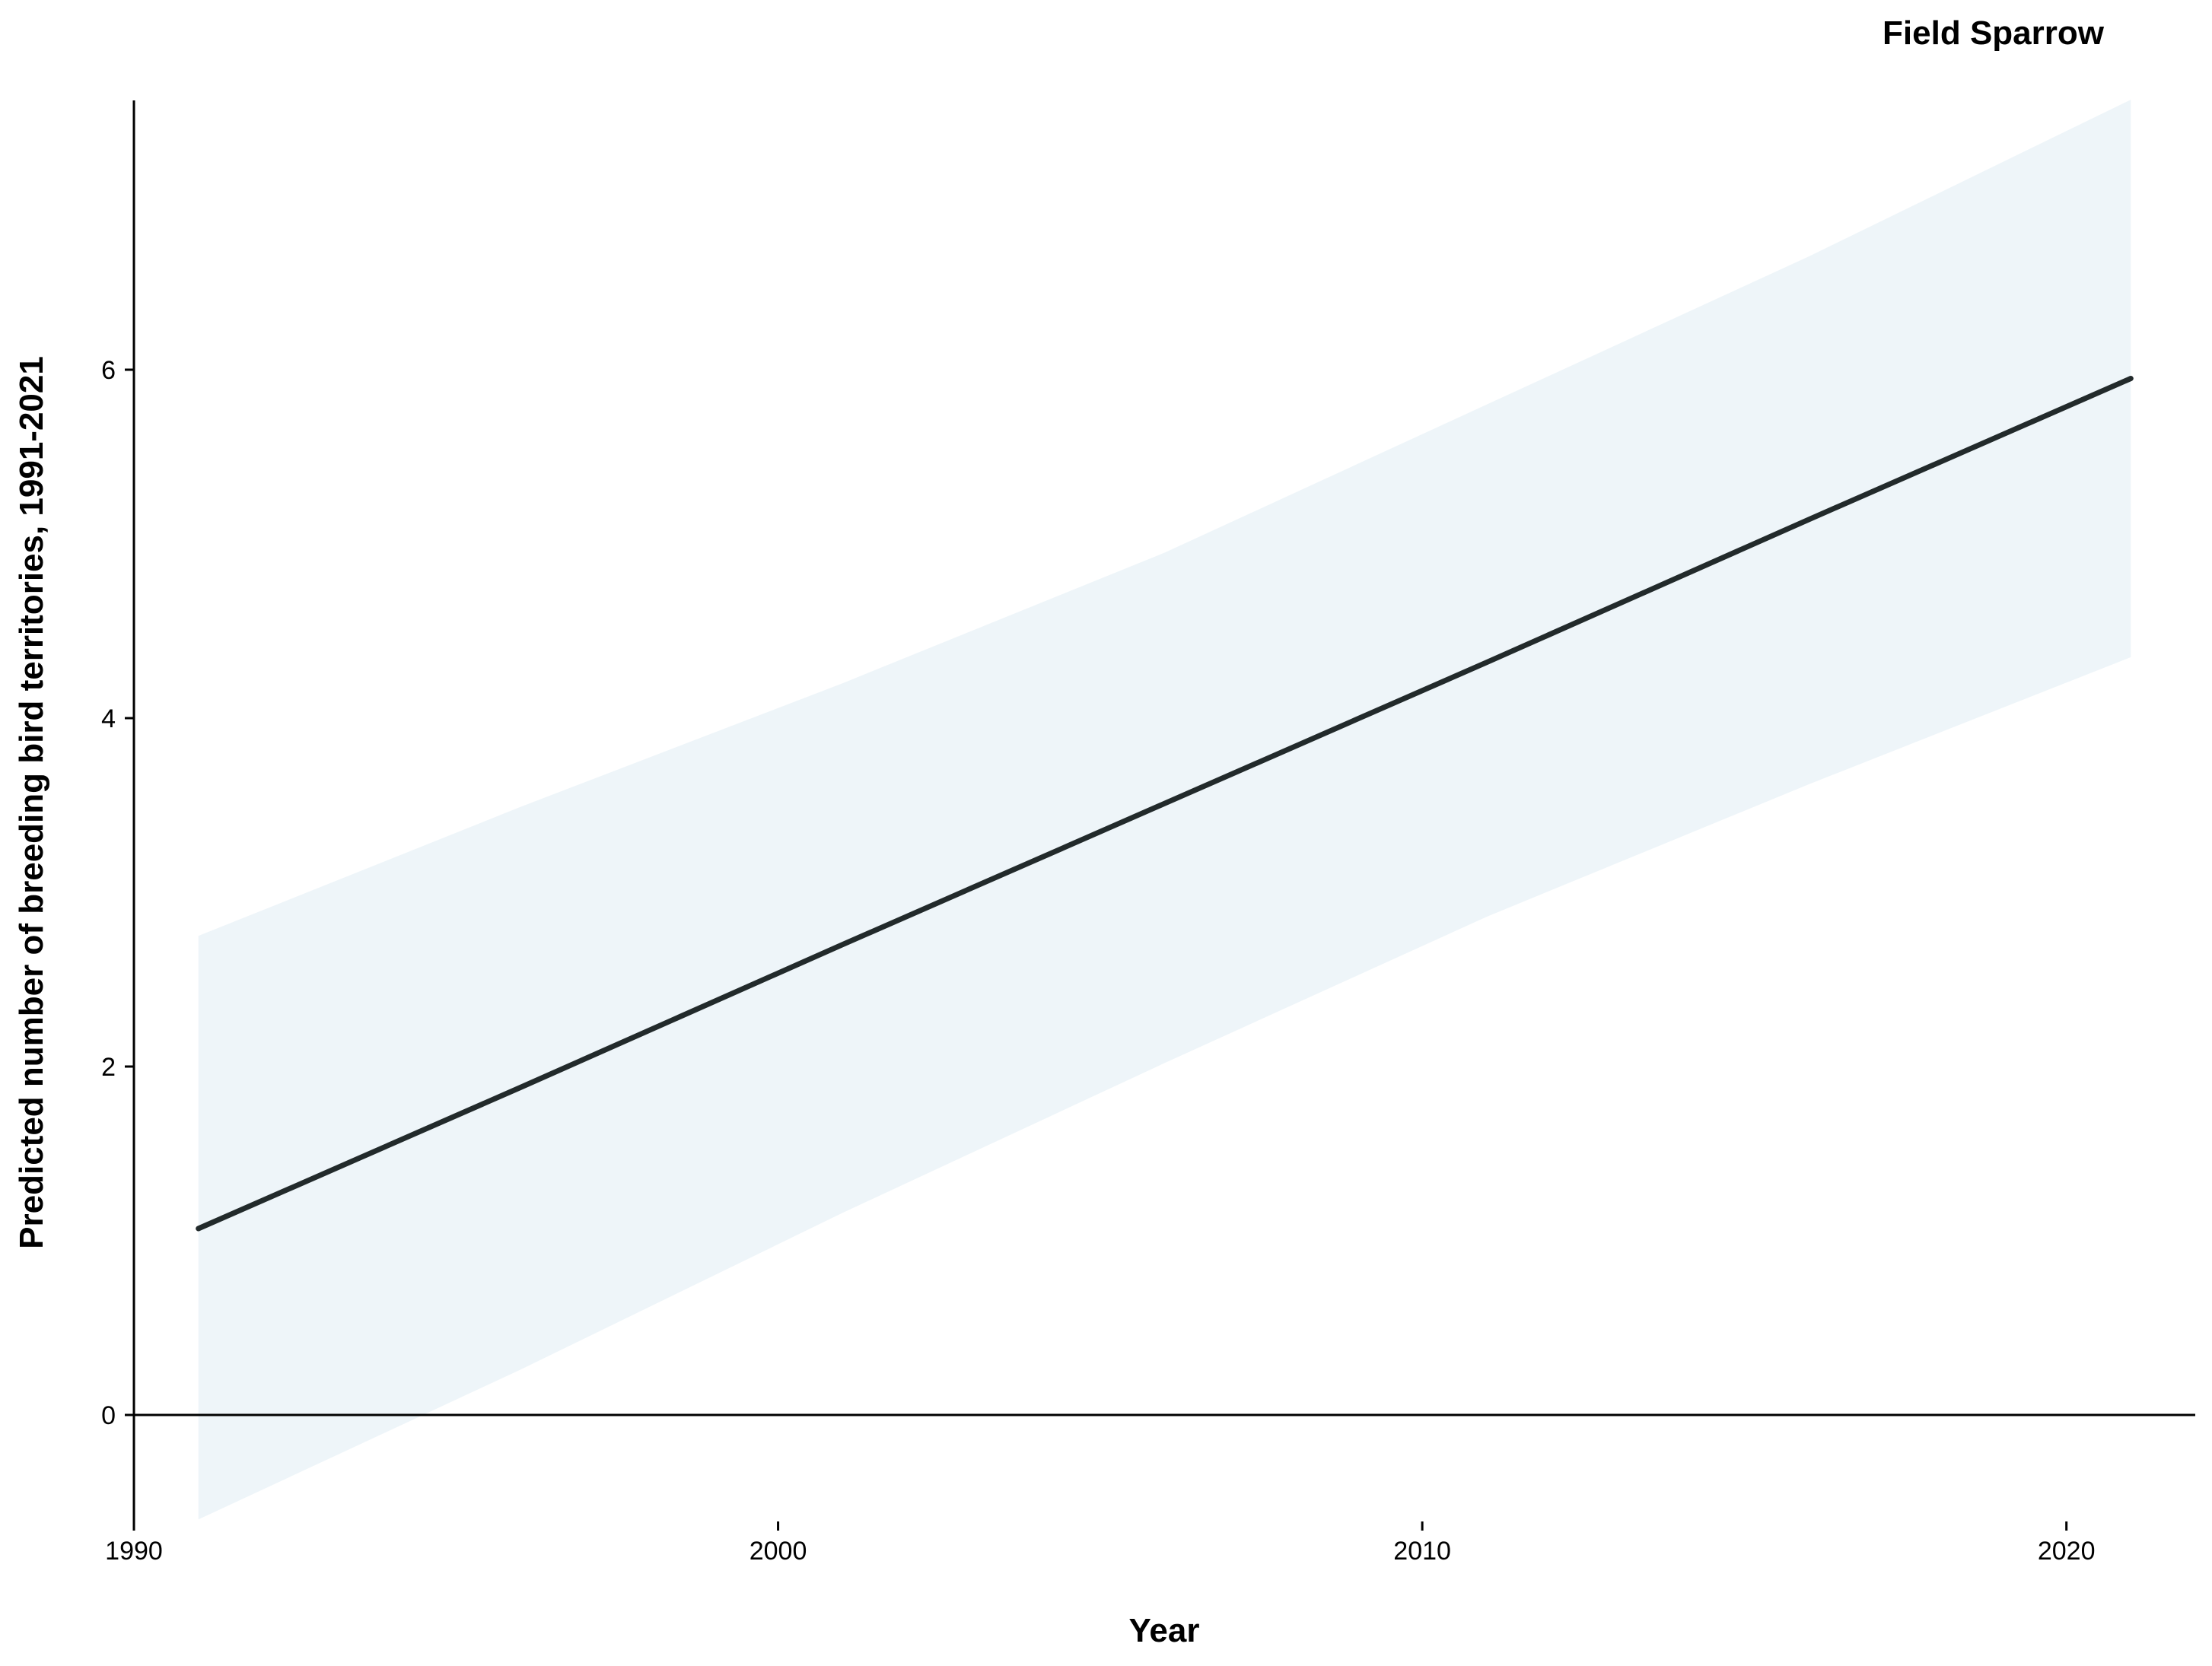  Describe the element at coordinates (108, 1415) in the screenshot. I see `y-tick-label: 0` at that location.